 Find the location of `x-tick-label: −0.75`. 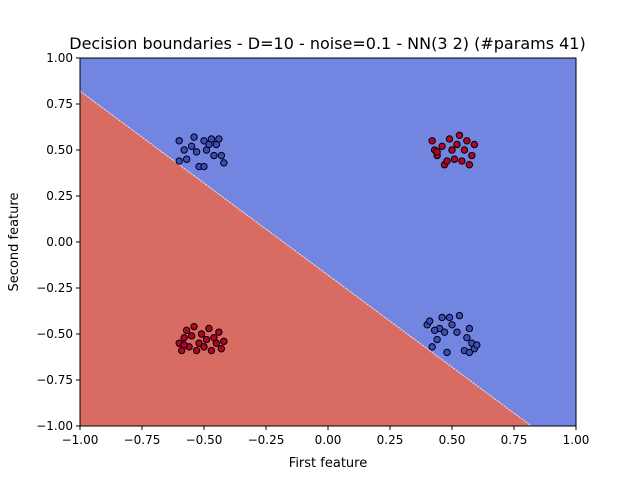

x-tick-label: −0.75 is located at coordinates (142, 440).